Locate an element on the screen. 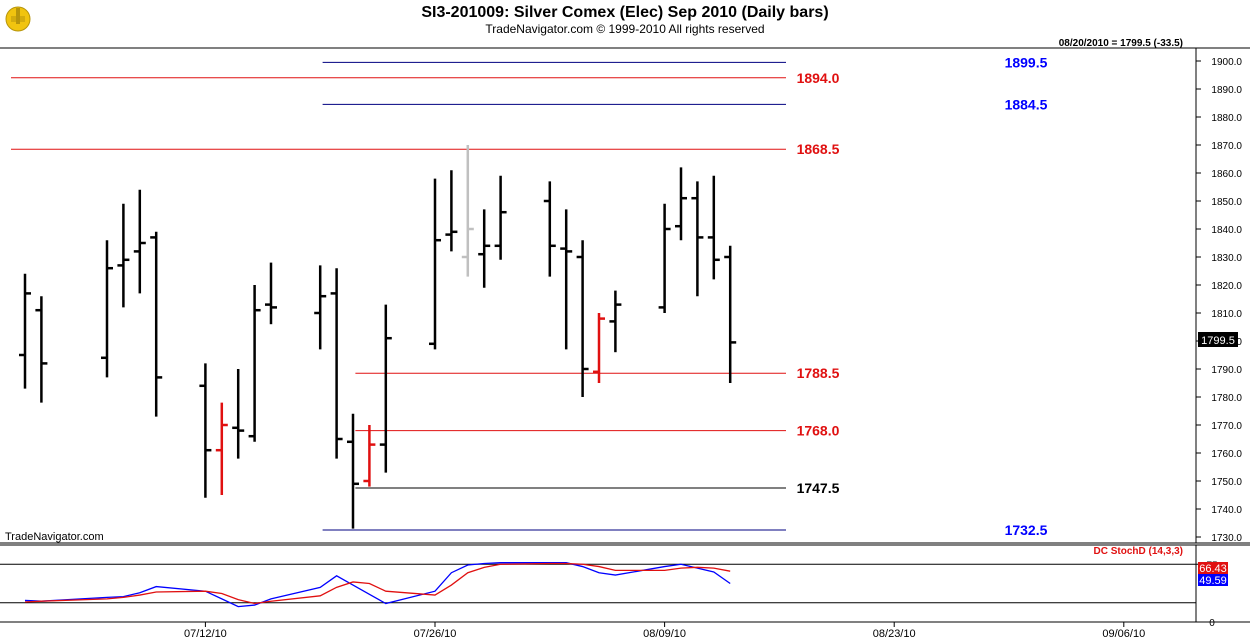 Image resolution: width=1250 pixels, height=643 pixels. date-tick-label: 09/06/10 is located at coordinates (1123, 634).